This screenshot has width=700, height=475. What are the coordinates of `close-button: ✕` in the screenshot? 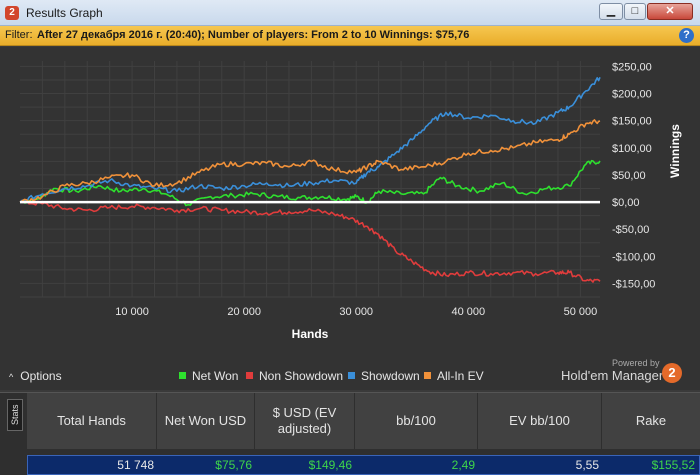 It's located at (670, 11).